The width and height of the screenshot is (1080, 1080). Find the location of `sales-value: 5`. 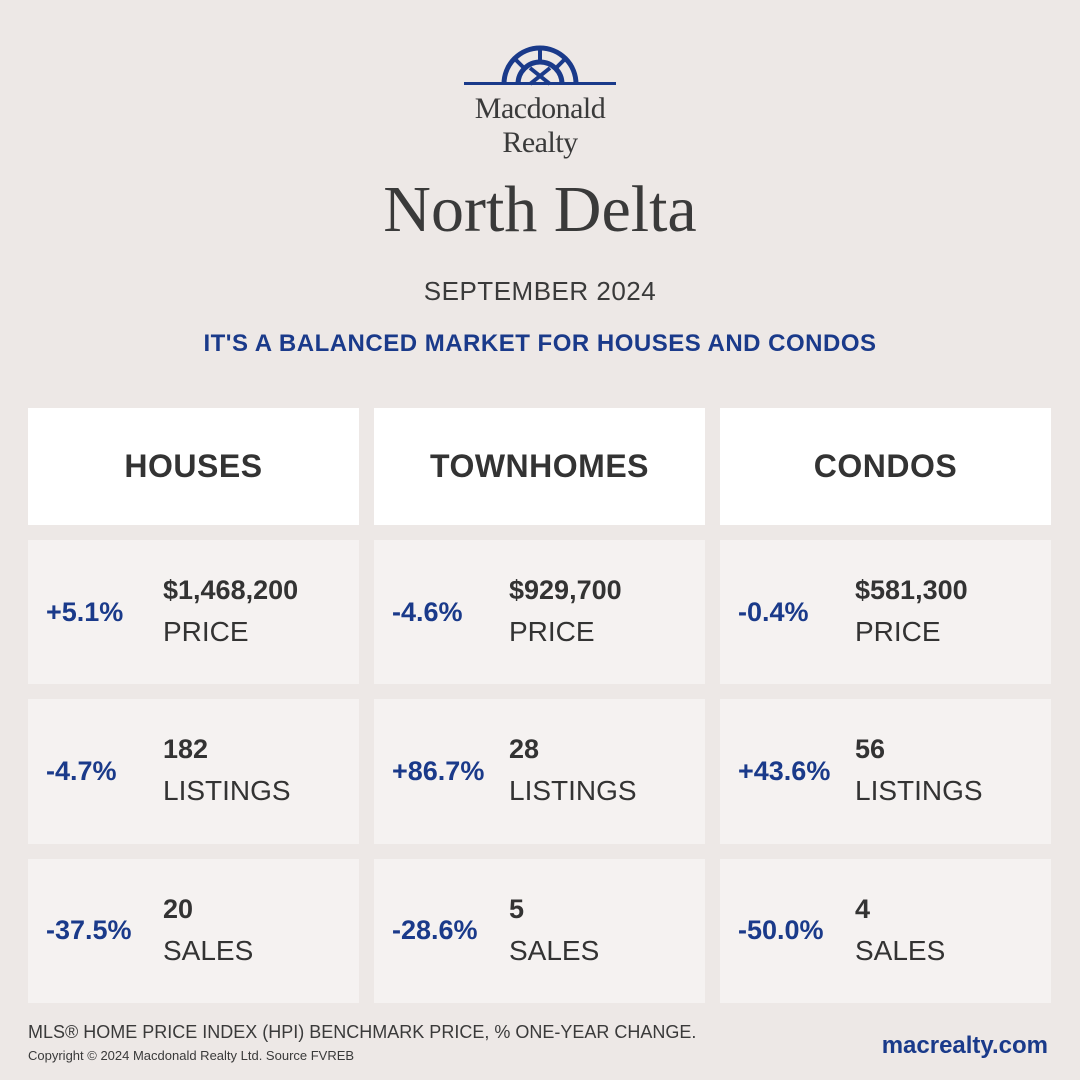

sales-value: 5 is located at coordinates (517, 908).